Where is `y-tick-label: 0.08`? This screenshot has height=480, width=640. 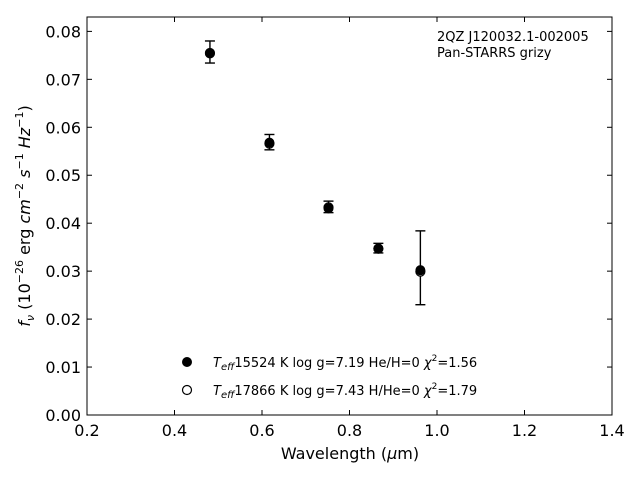
y-tick-label: 0.08 is located at coordinates (63, 31).